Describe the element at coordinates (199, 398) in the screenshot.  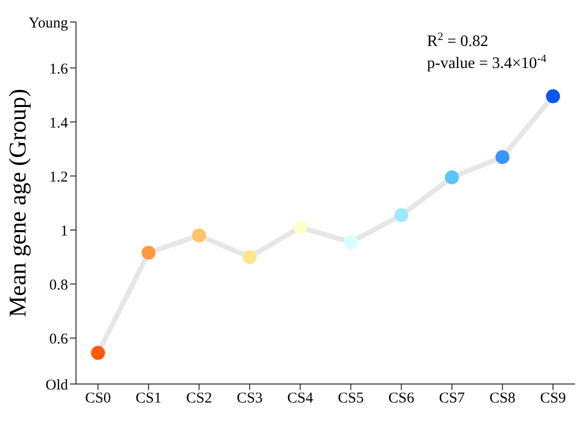
I see `x-tick-label: CS2` at that location.